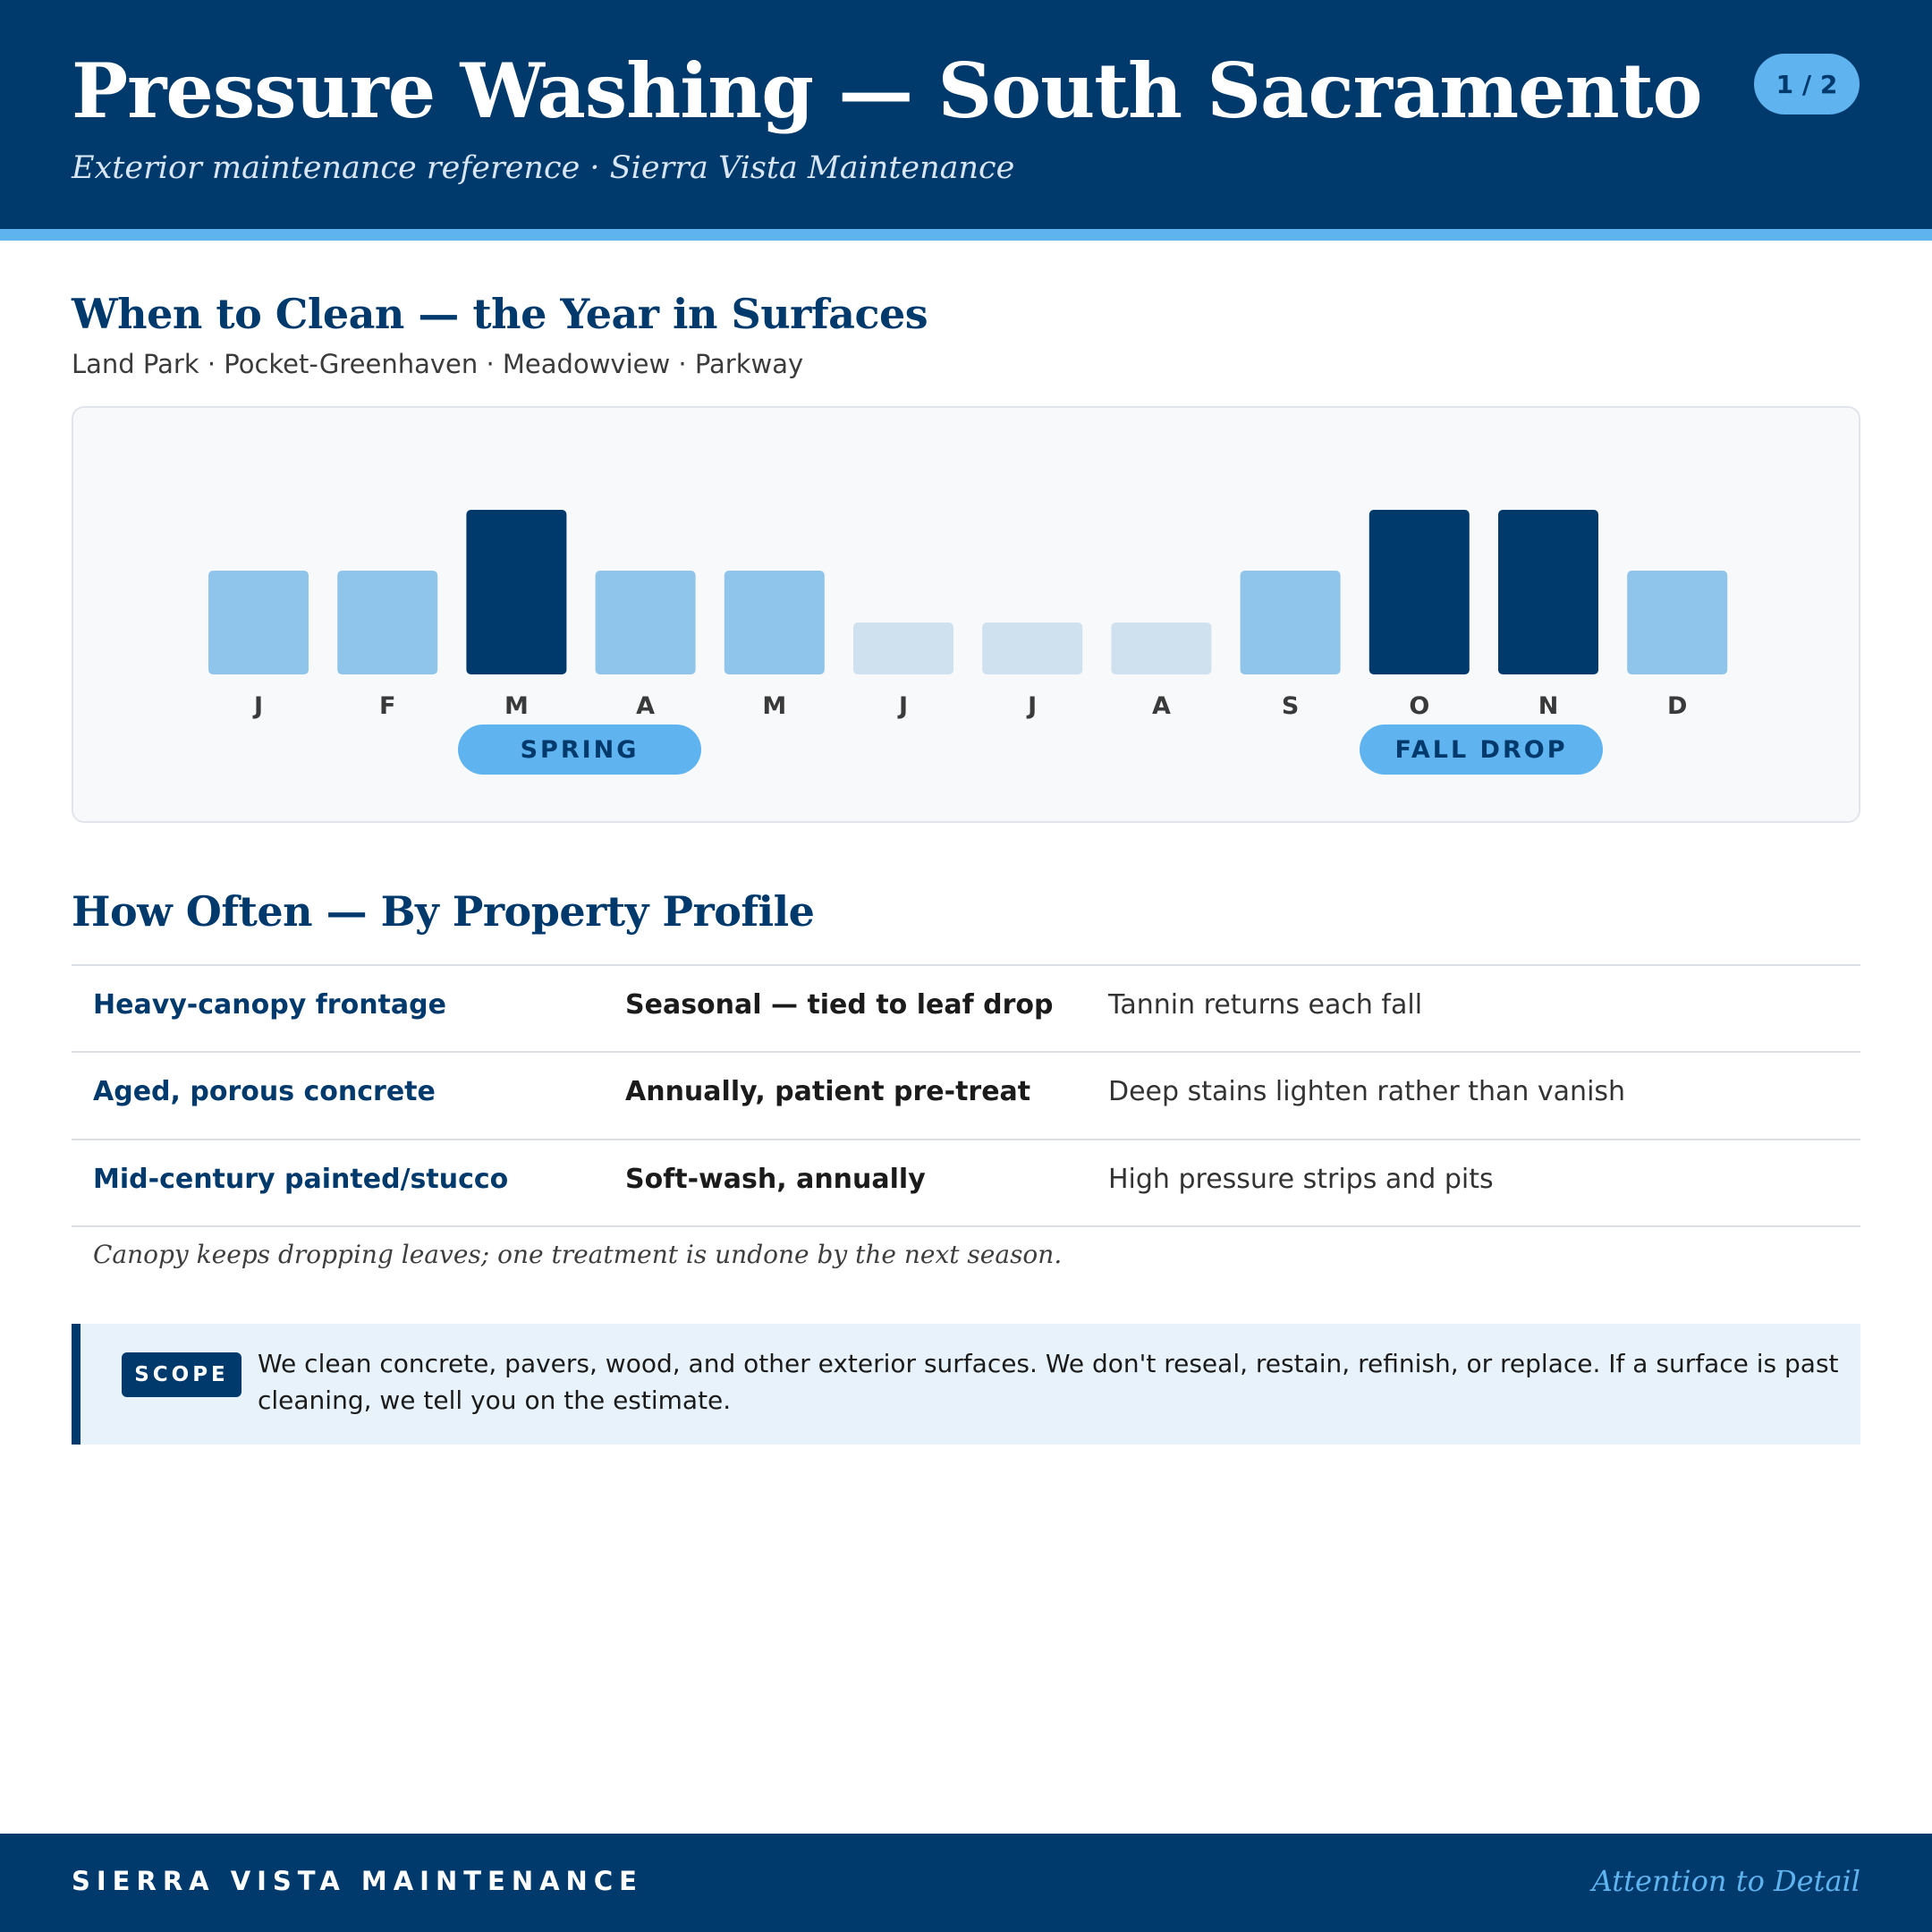 The height and width of the screenshot is (1932, 1932). What do you see at coordinates (1807, 84) in the screenshot?
I see `page-indicator-badge: 1 / 2` at bounding box center [1807, 84].